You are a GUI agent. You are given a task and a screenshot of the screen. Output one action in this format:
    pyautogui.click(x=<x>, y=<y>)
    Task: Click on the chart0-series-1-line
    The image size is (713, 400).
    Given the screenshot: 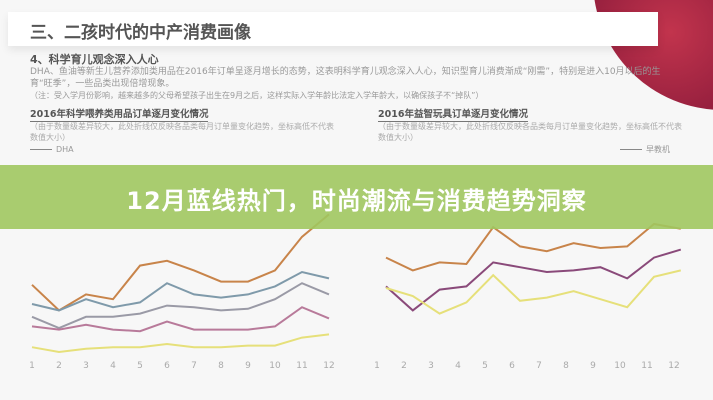 What is the action you would take?
    pyautogui.click(x=180, y=291)
    